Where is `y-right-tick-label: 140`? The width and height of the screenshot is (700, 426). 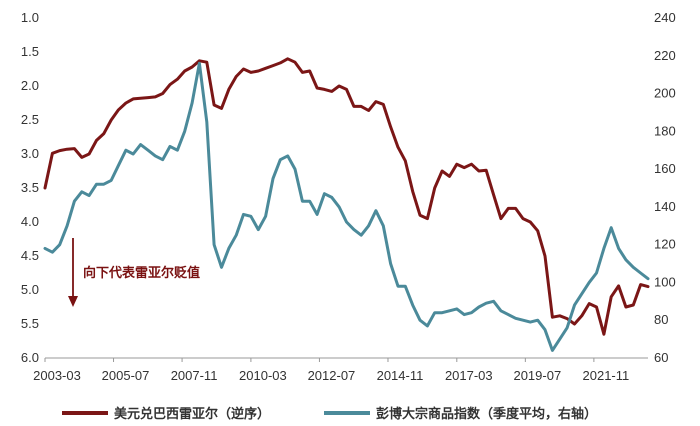
y-right-tick-label: 140 is located at coordinates (665, 206).